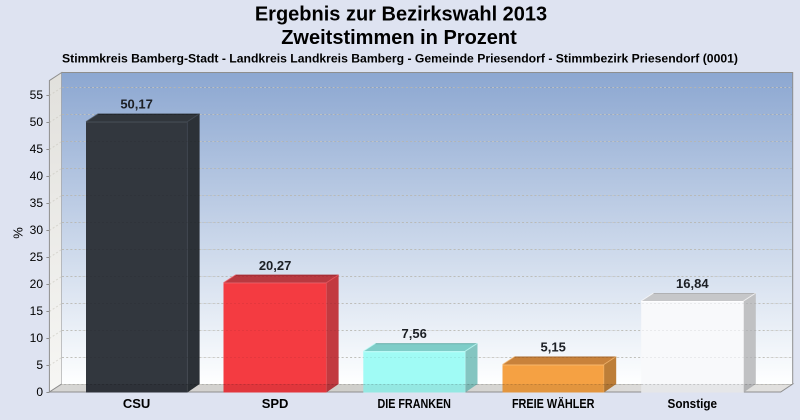  Describe the element at coordinates (39, 365) in the screenshot. I see `svg-text: 5` at that location.